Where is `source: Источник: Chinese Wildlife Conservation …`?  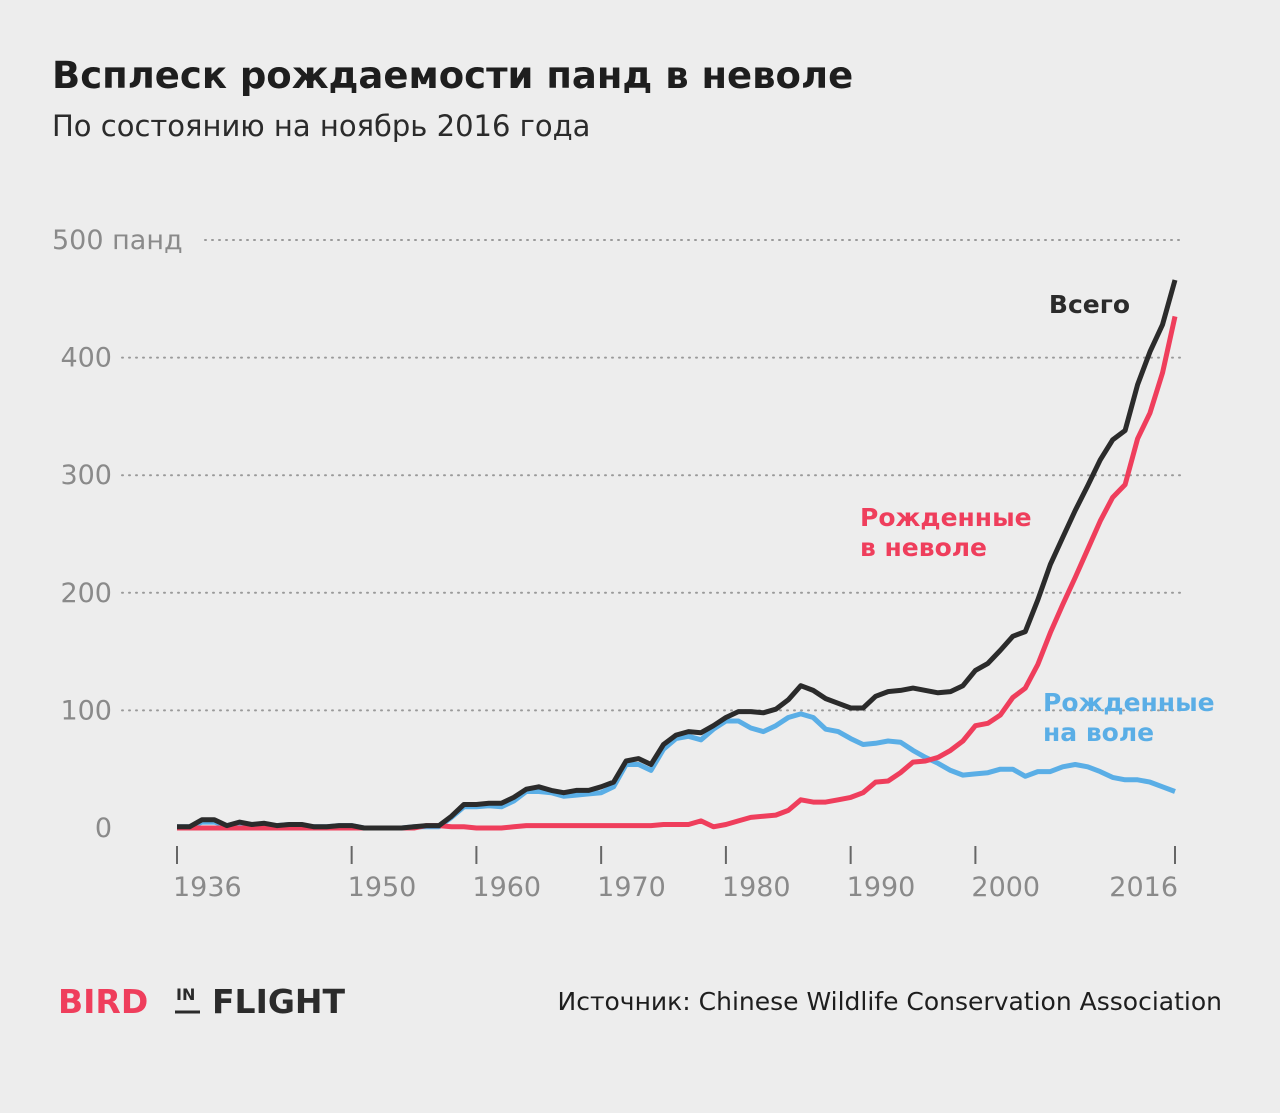 source: Источник: Chinese Wildlife Conservation … is located at coordinates (890, 1001).